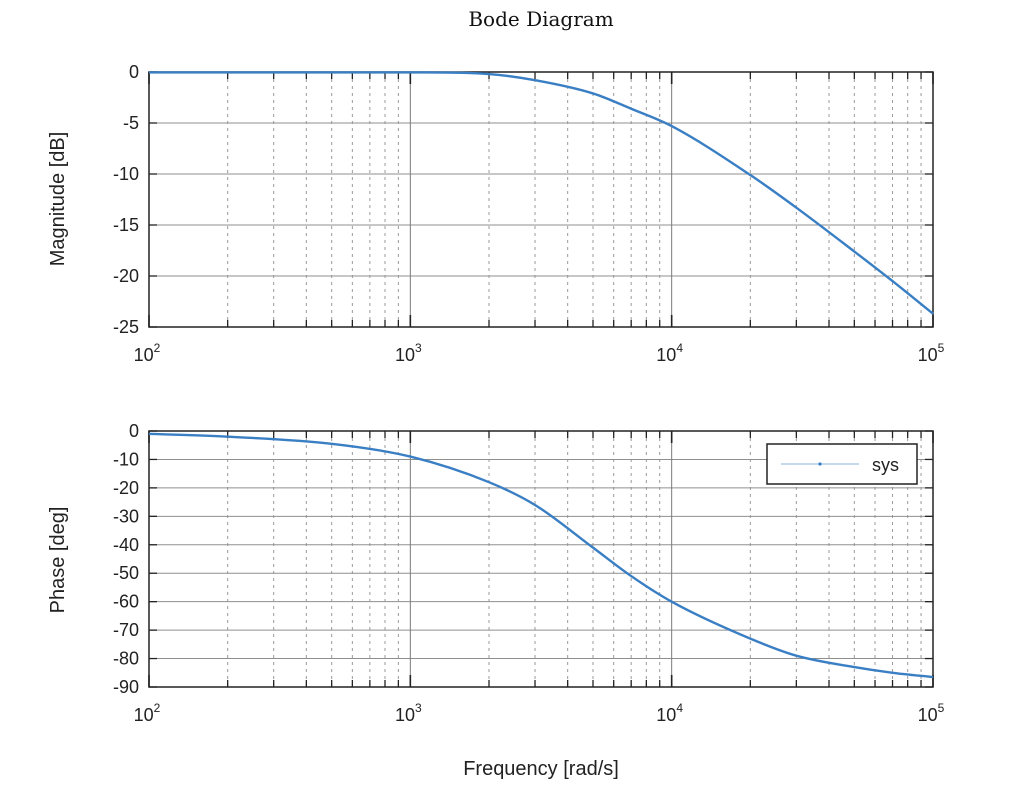 The height and width of the screenshot is (791, 1024). What do you see at coordinates (58, 199) in the screenshot?
I see `magnitude-axis-label: Magnitude [dB]` at bounding box center [58, 199].